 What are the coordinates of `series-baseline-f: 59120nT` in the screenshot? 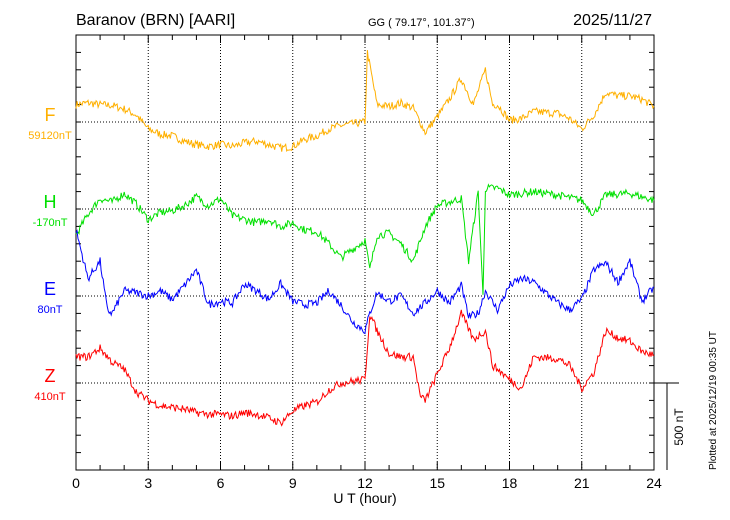 It's located at (50, 136).